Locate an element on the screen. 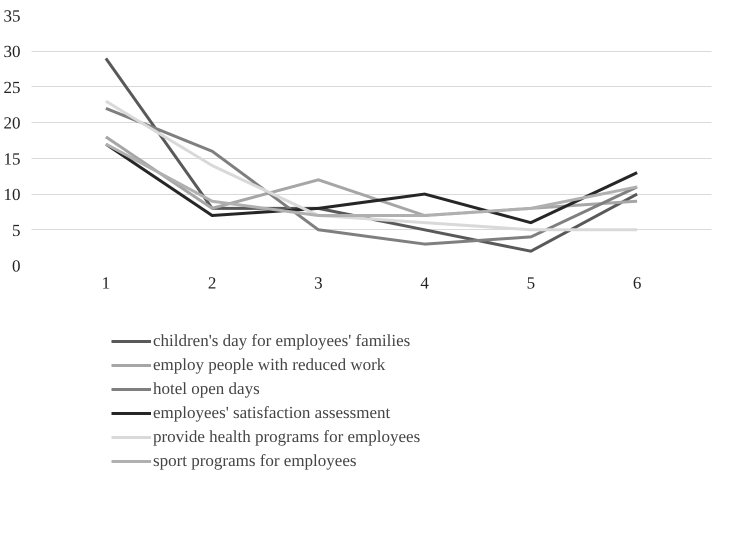 The width and height of the screenshot is (743, 534). y-tick-label: 10 is located at coordinates (12, 194).